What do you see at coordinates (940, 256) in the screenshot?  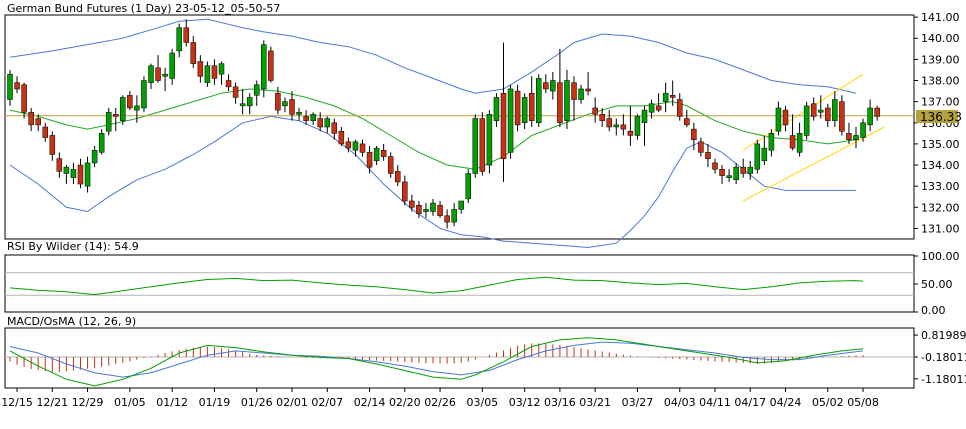 I see `rsi-tick-label: 100.00` at bounding box center [940, 256].